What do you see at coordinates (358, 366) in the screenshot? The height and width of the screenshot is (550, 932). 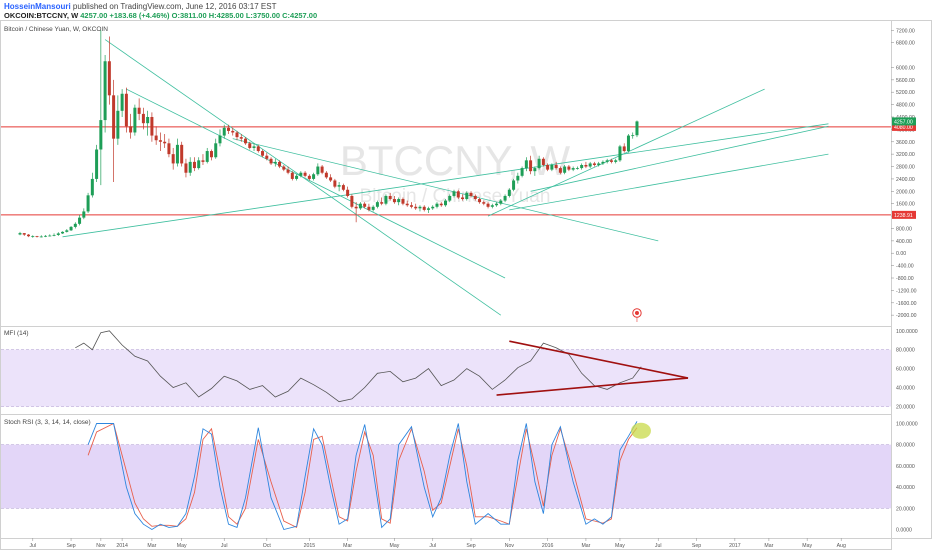 I see `mfi-line` at bounding box center [358, 366].